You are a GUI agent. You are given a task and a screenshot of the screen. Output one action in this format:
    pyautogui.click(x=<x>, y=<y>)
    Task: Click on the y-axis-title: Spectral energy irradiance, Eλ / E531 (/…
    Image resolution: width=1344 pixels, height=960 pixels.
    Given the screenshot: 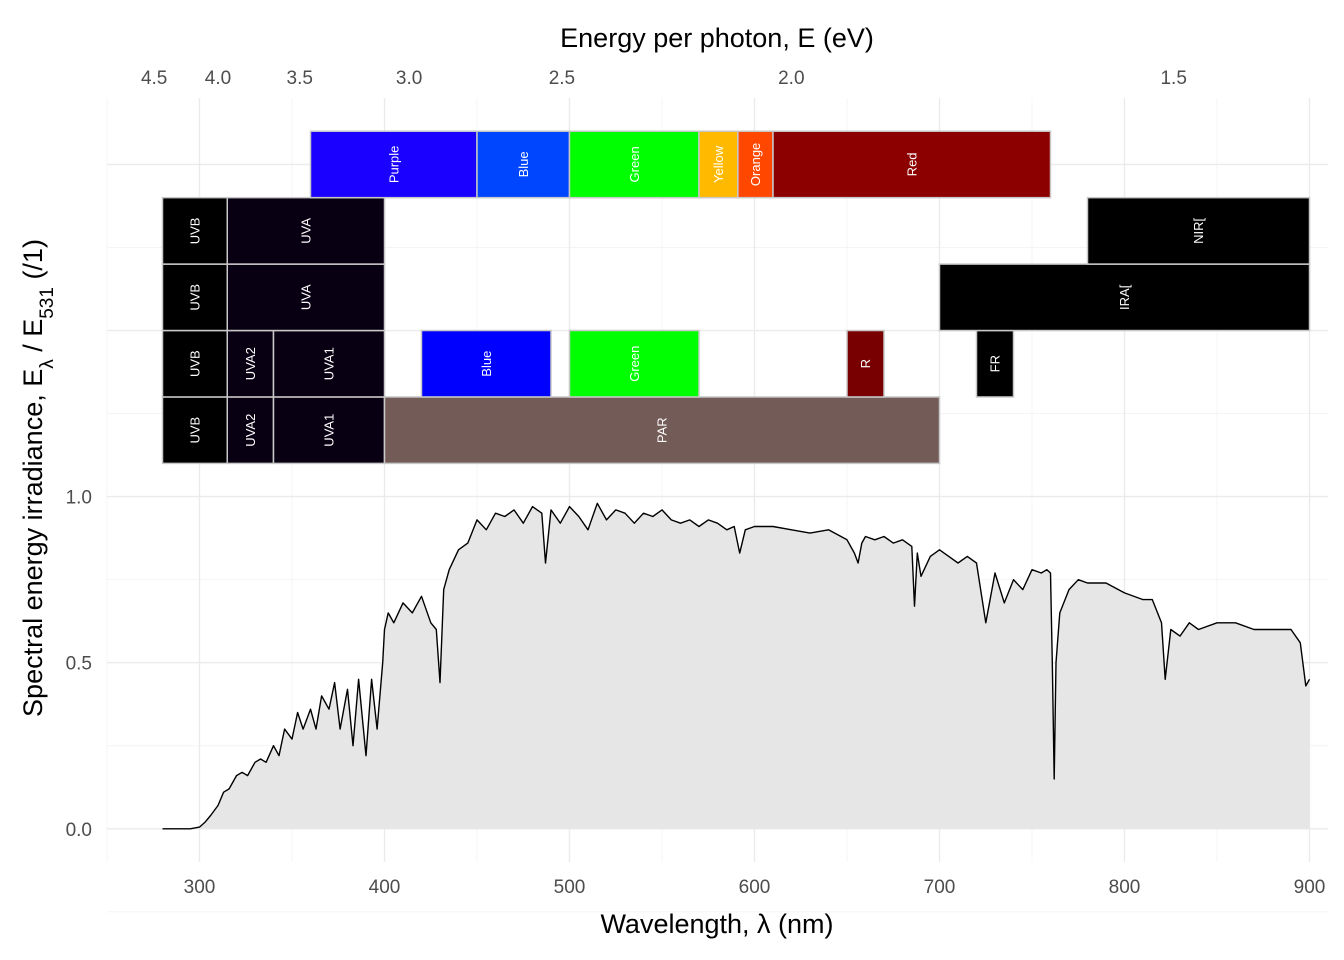 What is the action you would take?
    pyautogui.click(x=38, y=478)
    